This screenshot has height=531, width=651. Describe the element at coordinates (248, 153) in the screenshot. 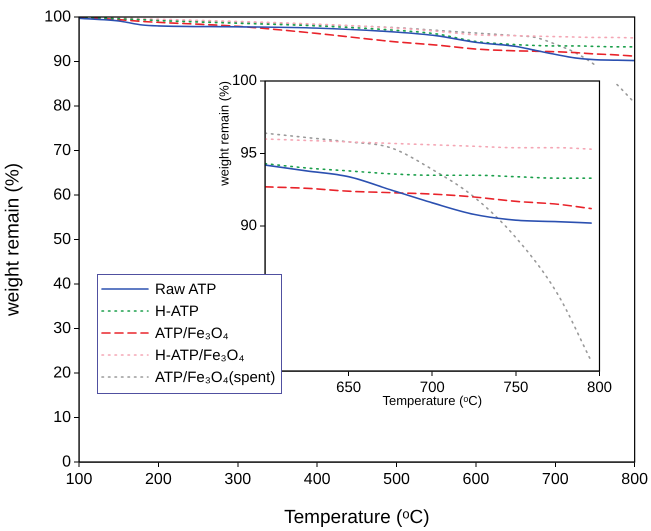

I see `y-tick-label: 95` at that location.